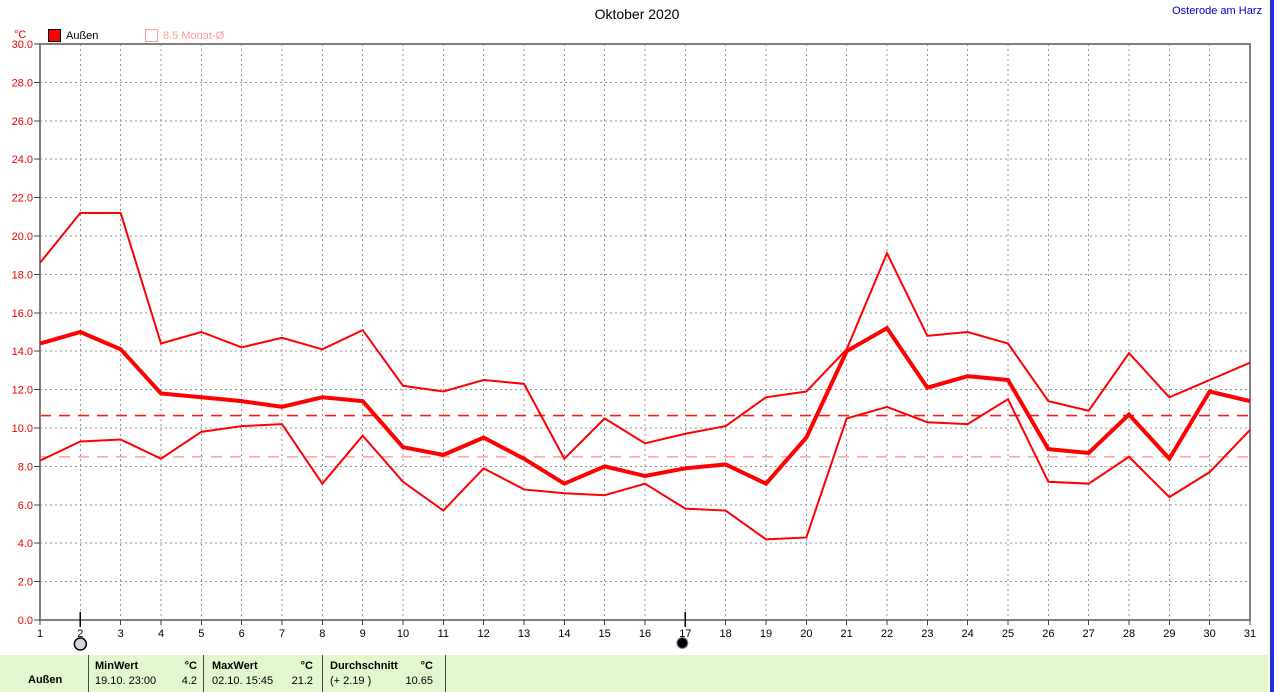 The image size is (1274, 692). What do you see at coordinates (80, 634) in the screenshot?
I see `x-axis-label: 2` at bounding box center [80, 634].